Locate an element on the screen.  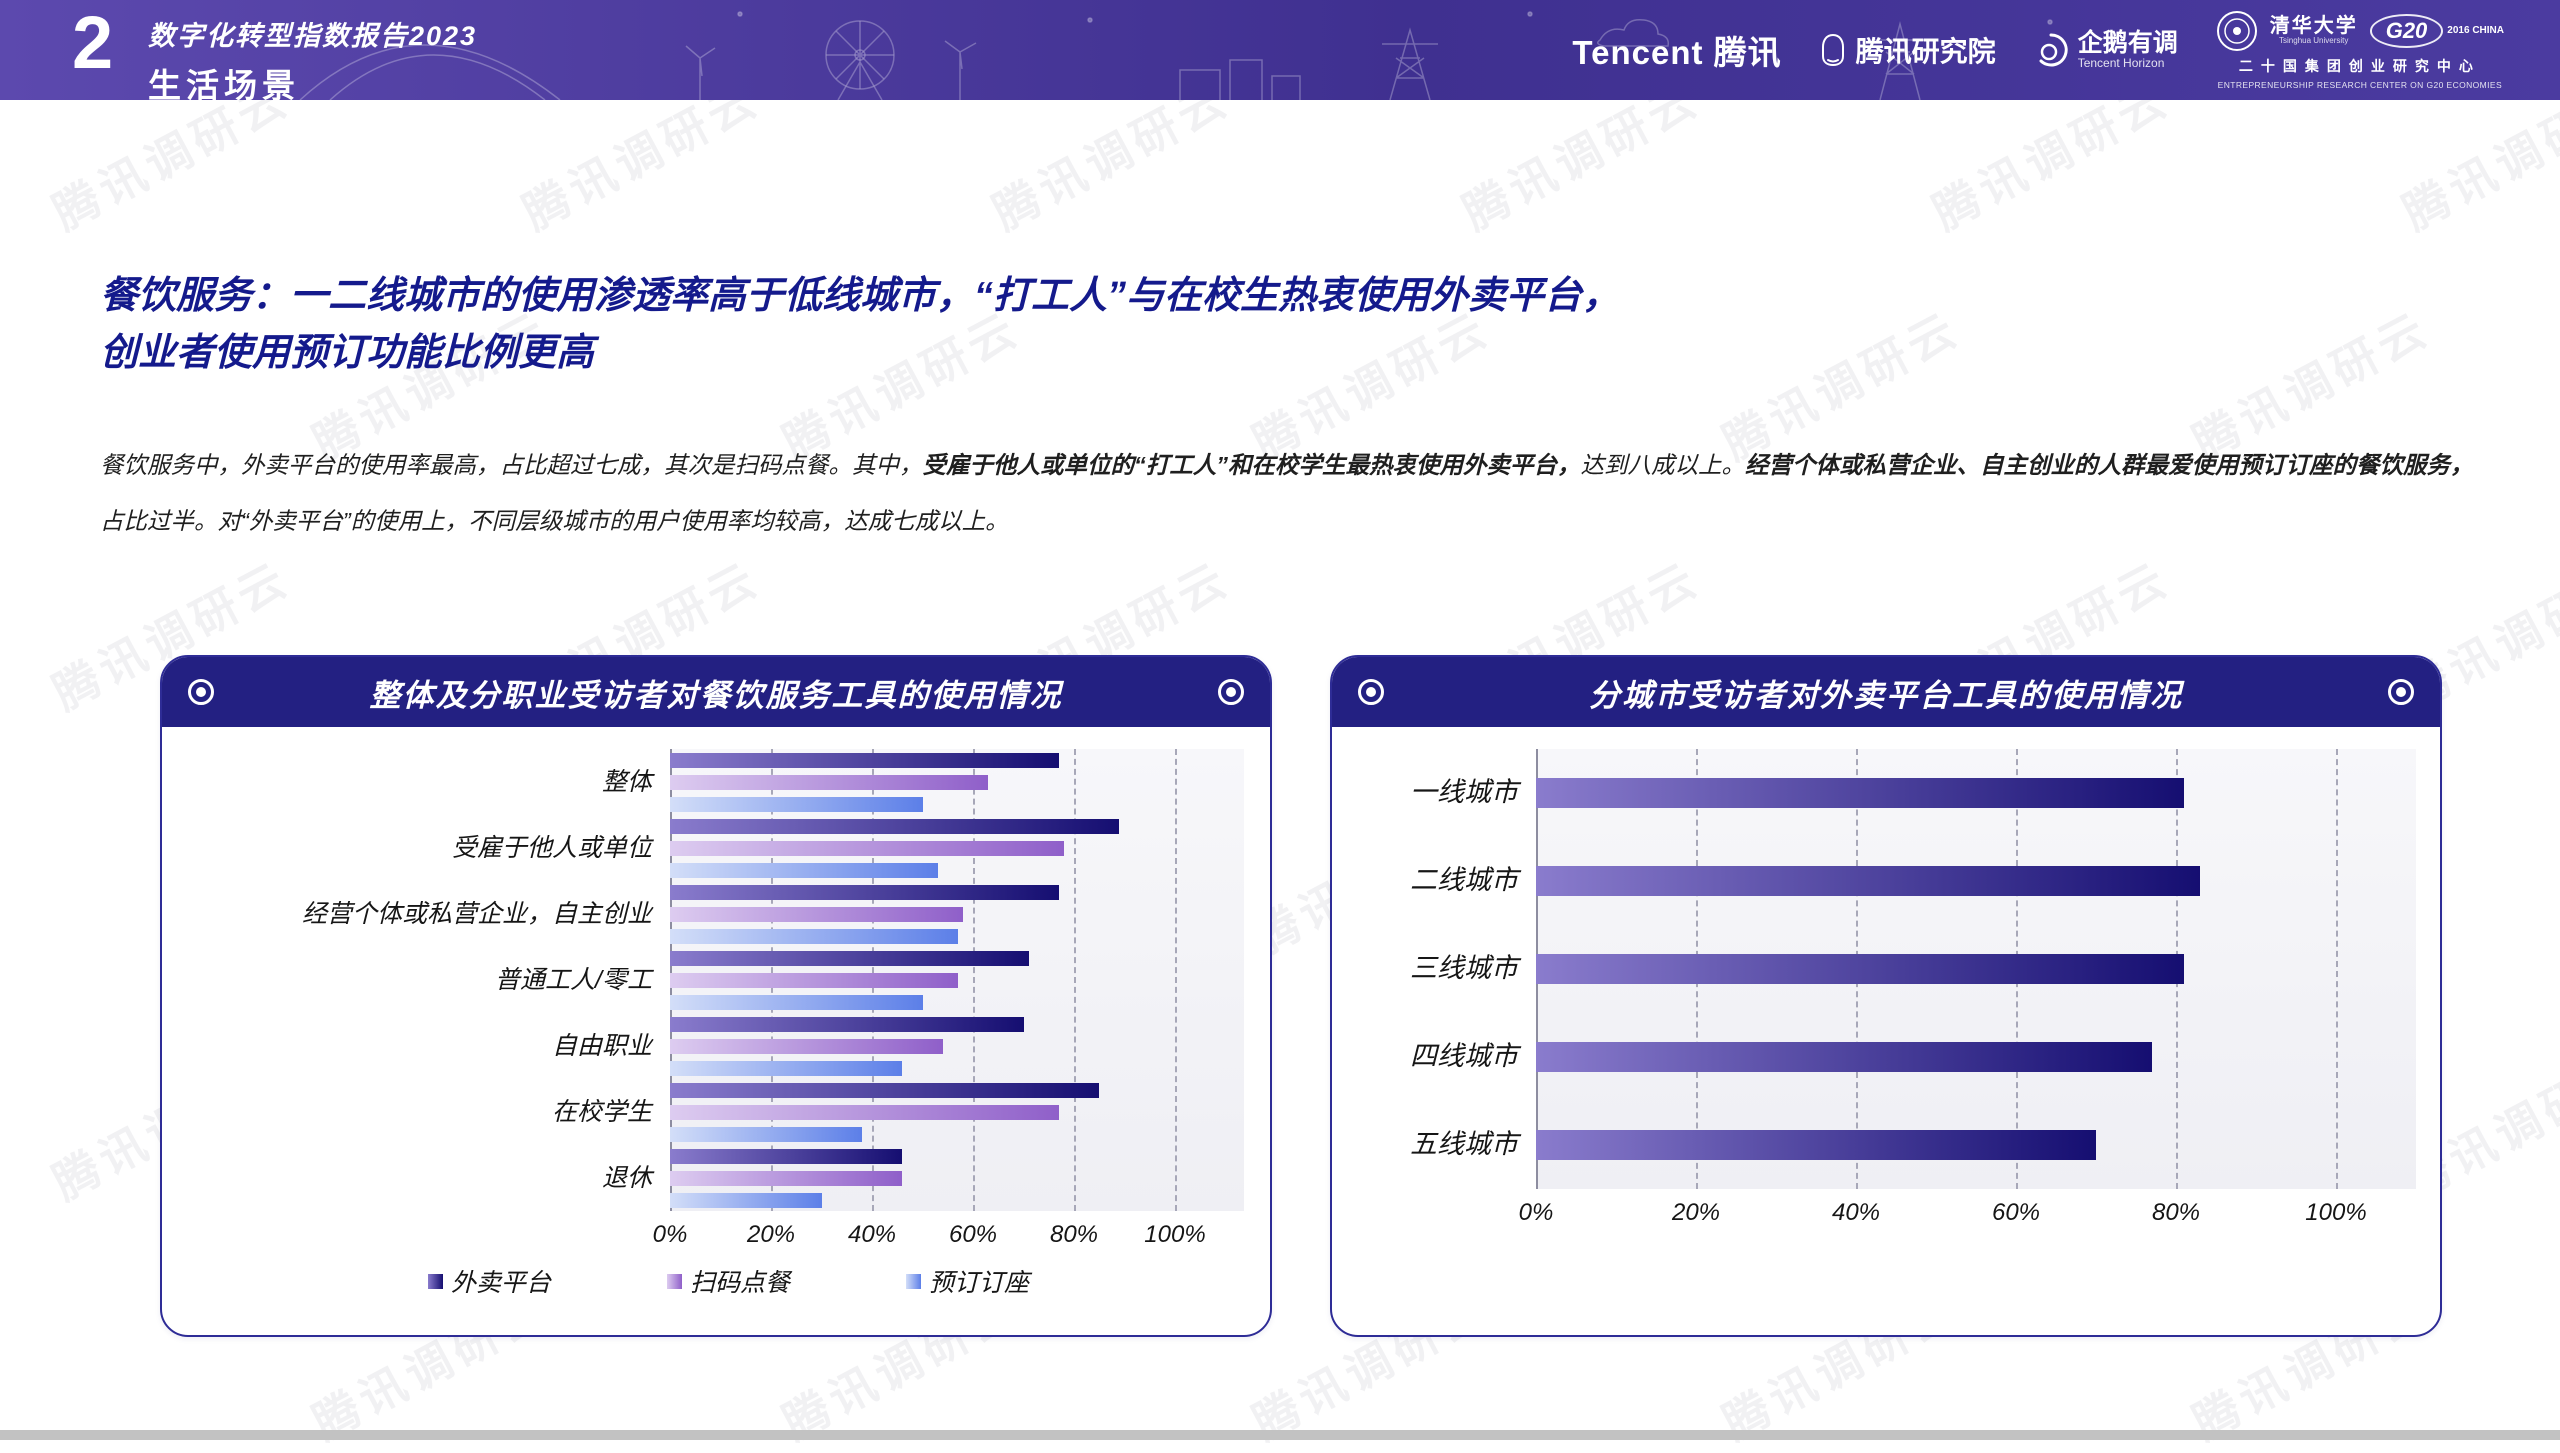
category-label: 一线城市 is located at coordinates (1464, 792).